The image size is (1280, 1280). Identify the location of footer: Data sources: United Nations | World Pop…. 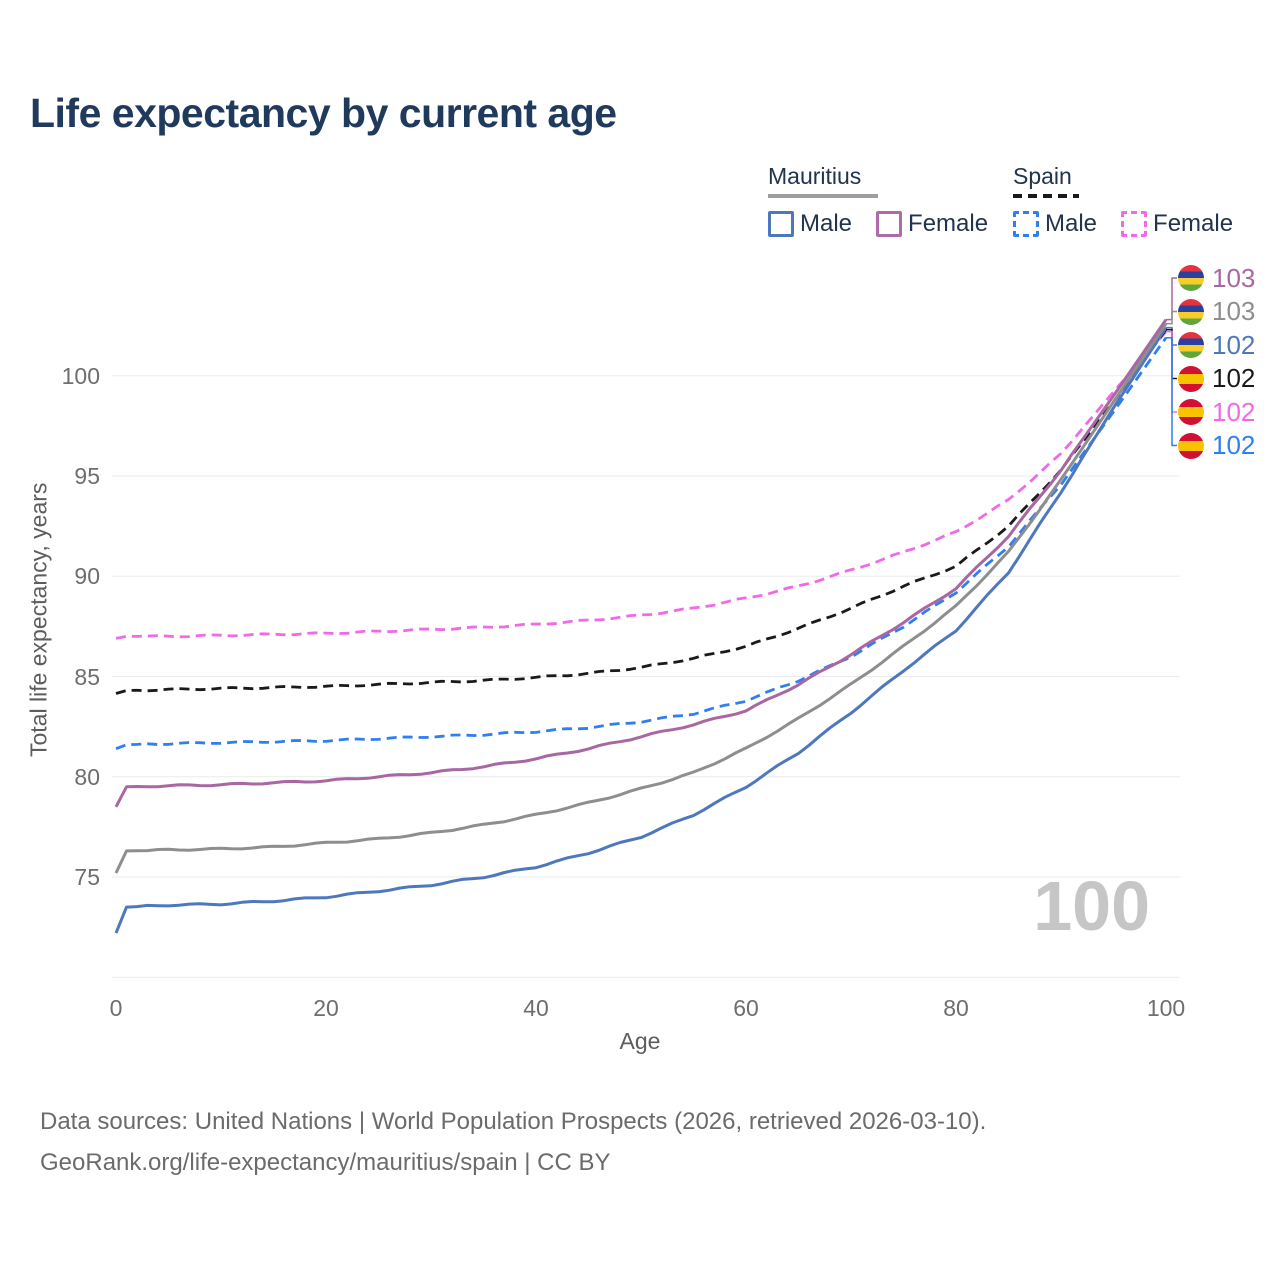
(513, 1142).